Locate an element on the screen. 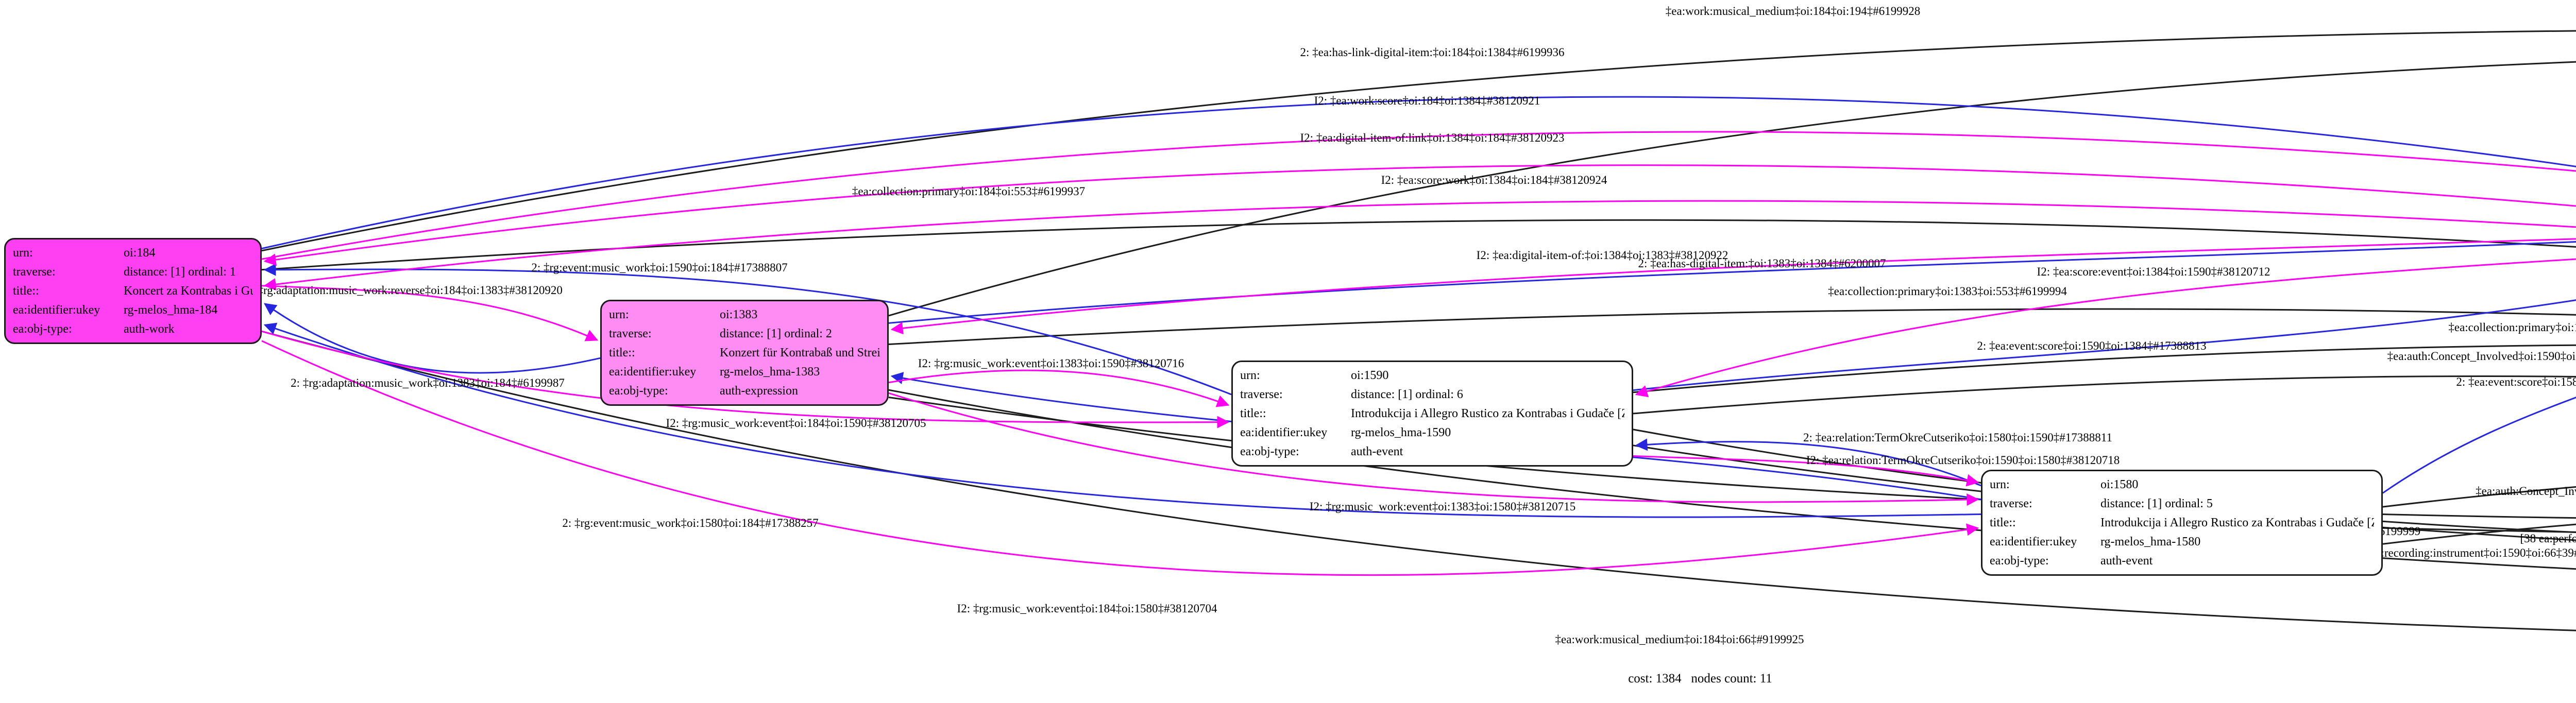 The image size is (2576, 703). node-row-value: distance: [1] ordinal: 6 is located at coordinates (1407, 395).